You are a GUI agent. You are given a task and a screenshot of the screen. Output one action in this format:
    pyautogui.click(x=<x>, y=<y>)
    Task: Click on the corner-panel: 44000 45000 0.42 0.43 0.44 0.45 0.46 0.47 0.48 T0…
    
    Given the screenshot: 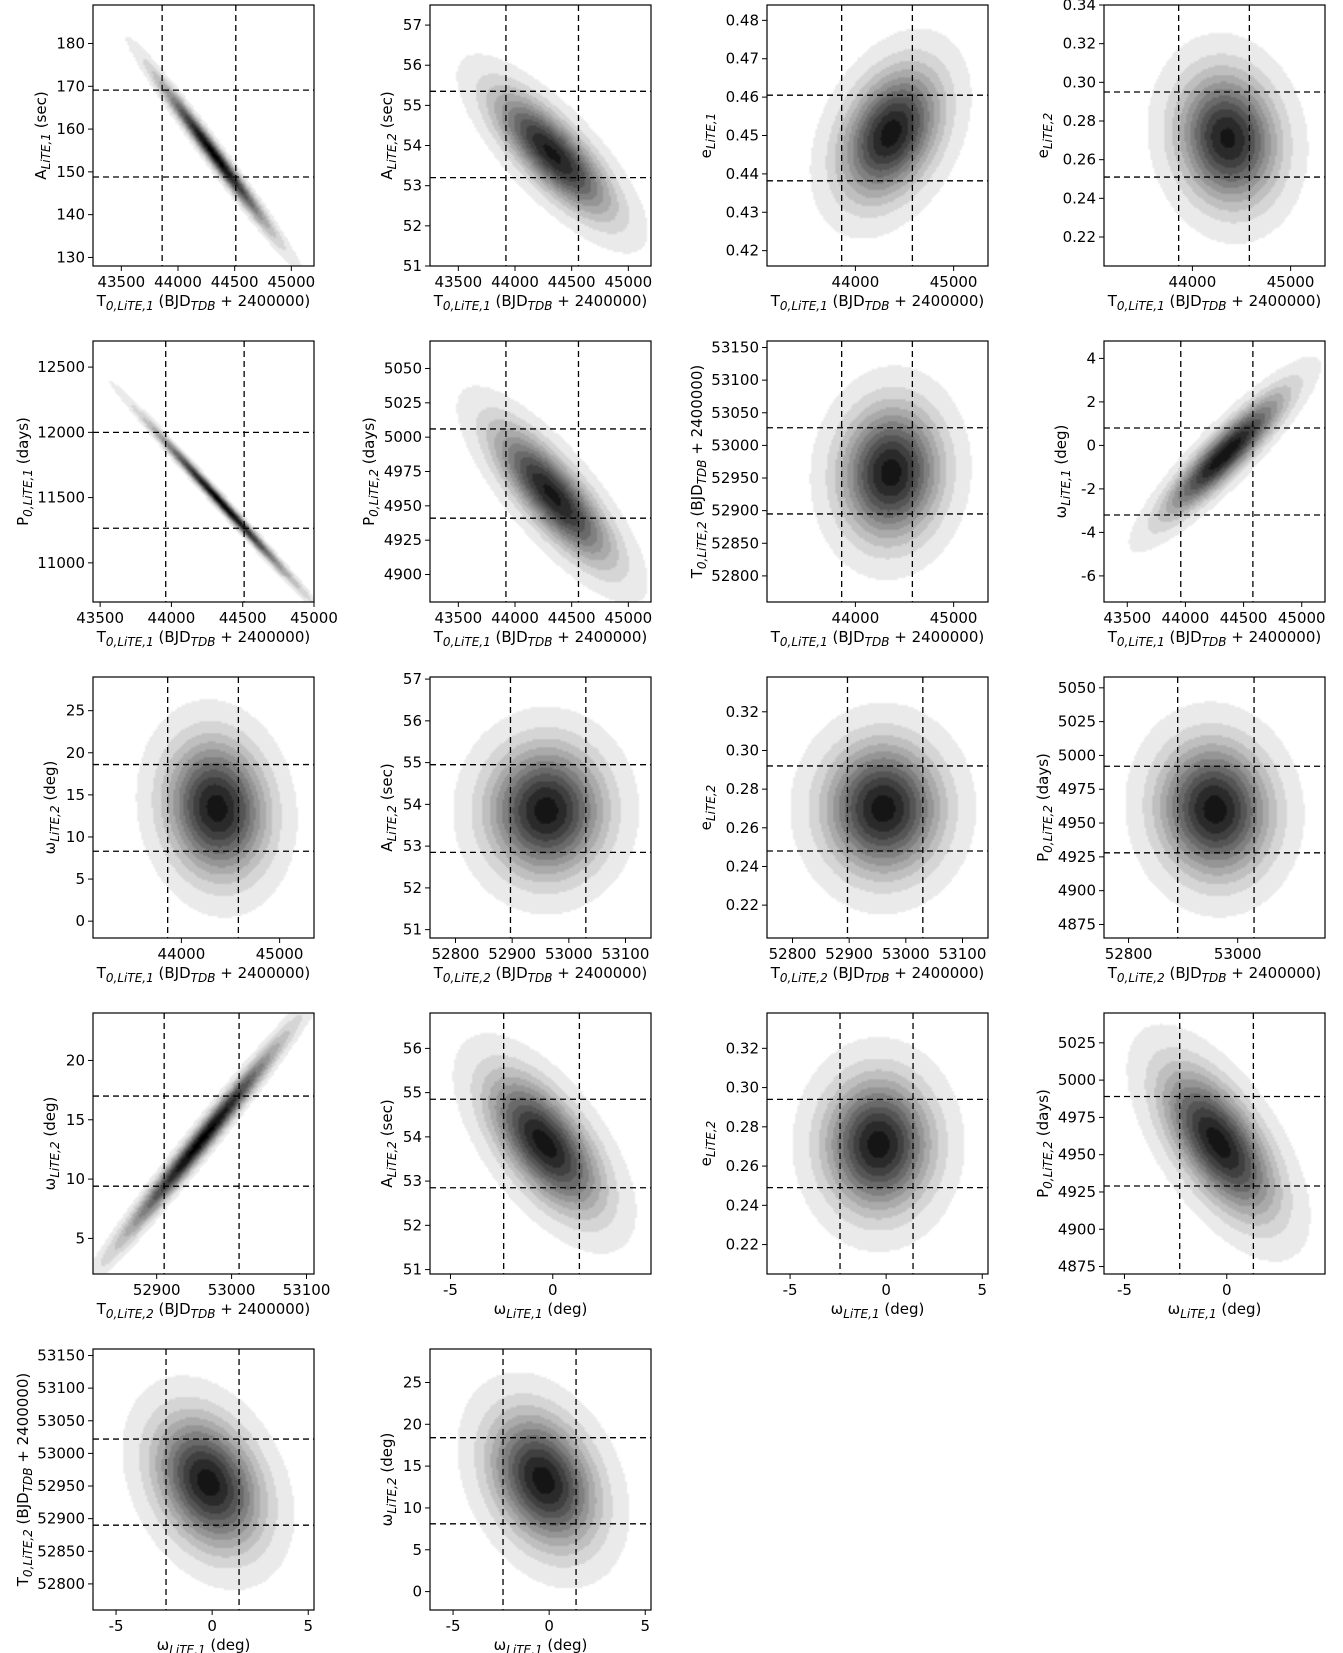 What is the action you would take?
    pyautogui.click(x=843, y=158)
    